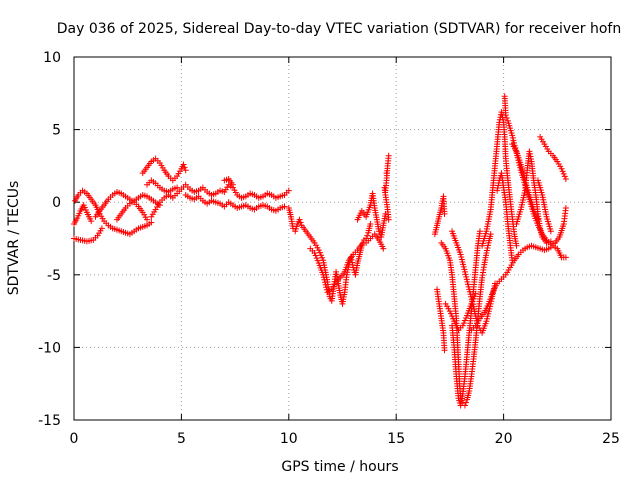 Image resolution: width=640 pixels, height=480 pixels. Describe the element at coordinates (54, 276) in the screenshot. I see `y-tick-label: -5` at that location.